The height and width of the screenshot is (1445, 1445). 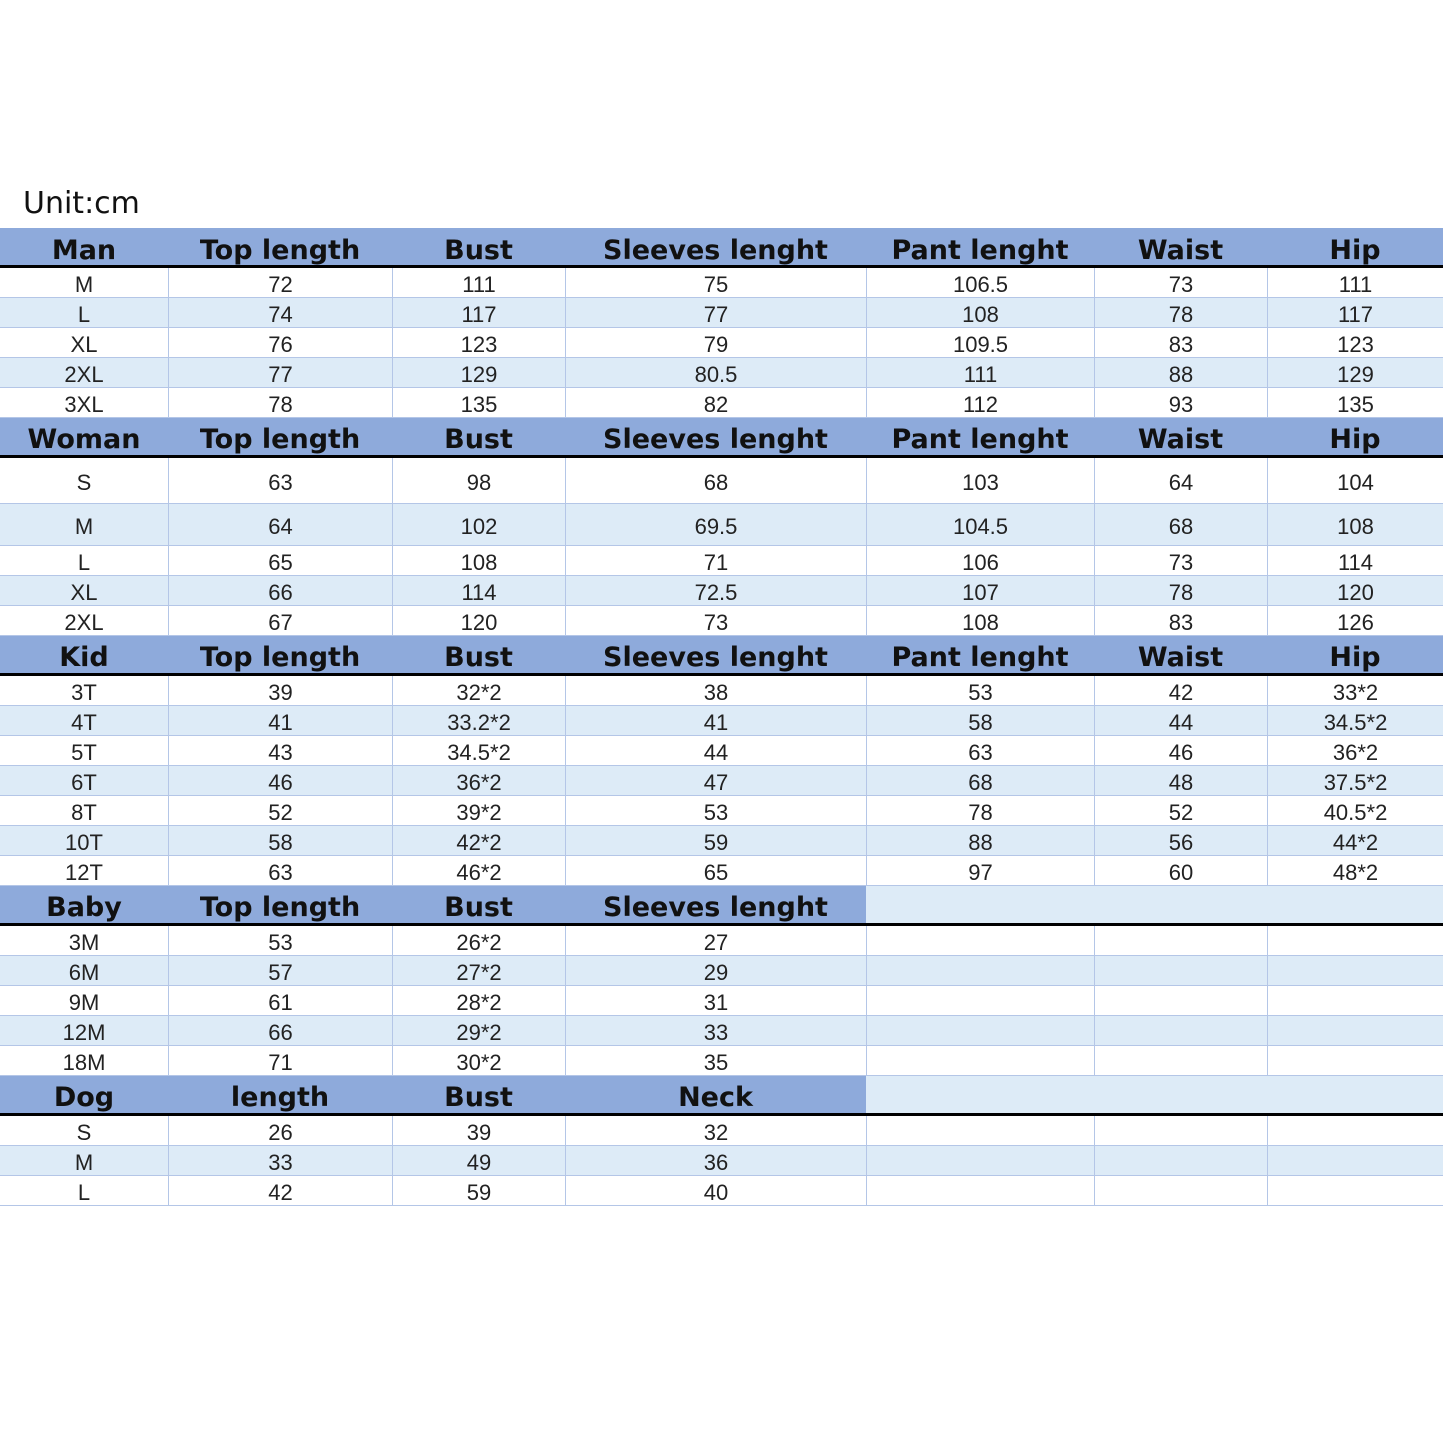 I want to click on table-row: XL 76 123 79 109.5 83 123, so click(x=721, y=343).